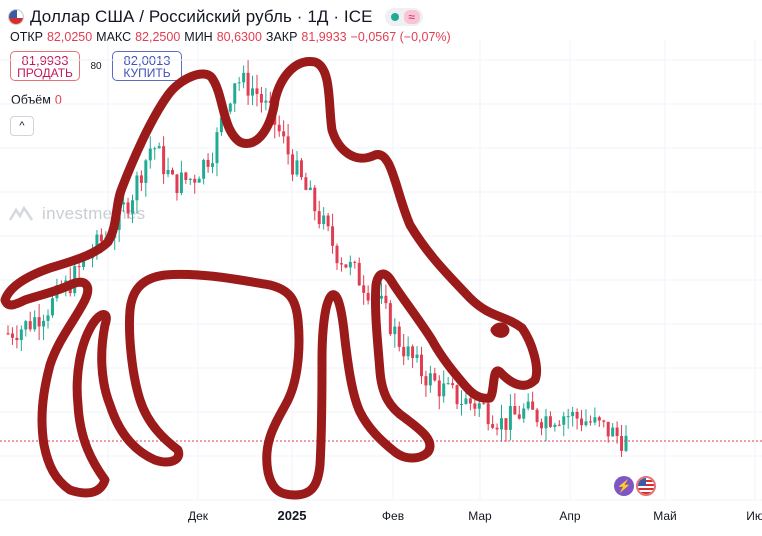  What do you see at coordinates (646, 486) in the screenshot?
I see `us-flag-icon` at bounding box center [646, 486].